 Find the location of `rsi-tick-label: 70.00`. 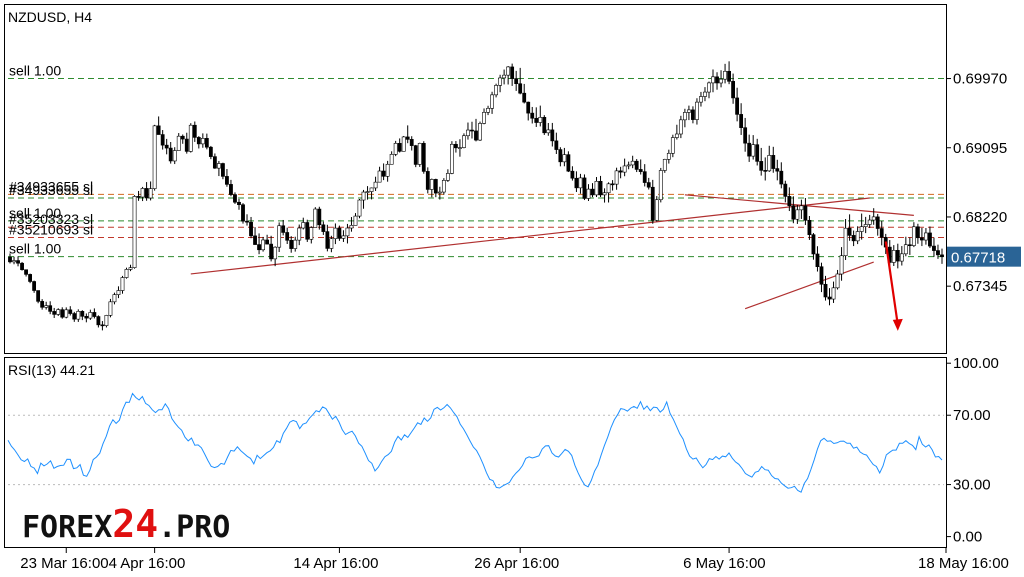

rsi-tick-label: 70.00 is located at coordinates (972, 415).